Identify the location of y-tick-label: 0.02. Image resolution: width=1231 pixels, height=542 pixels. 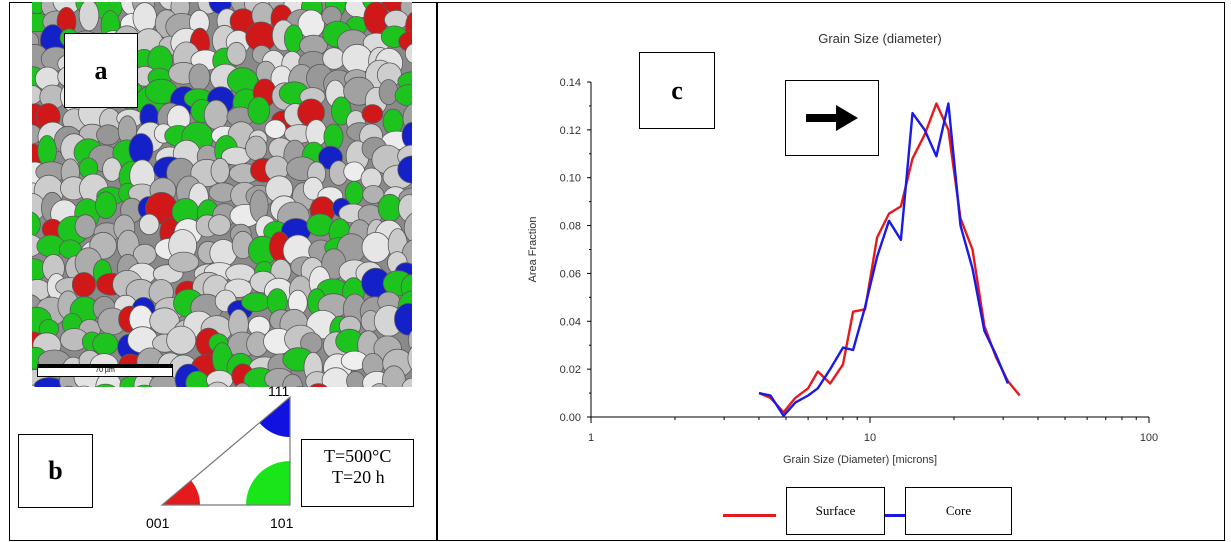
(570, 370).